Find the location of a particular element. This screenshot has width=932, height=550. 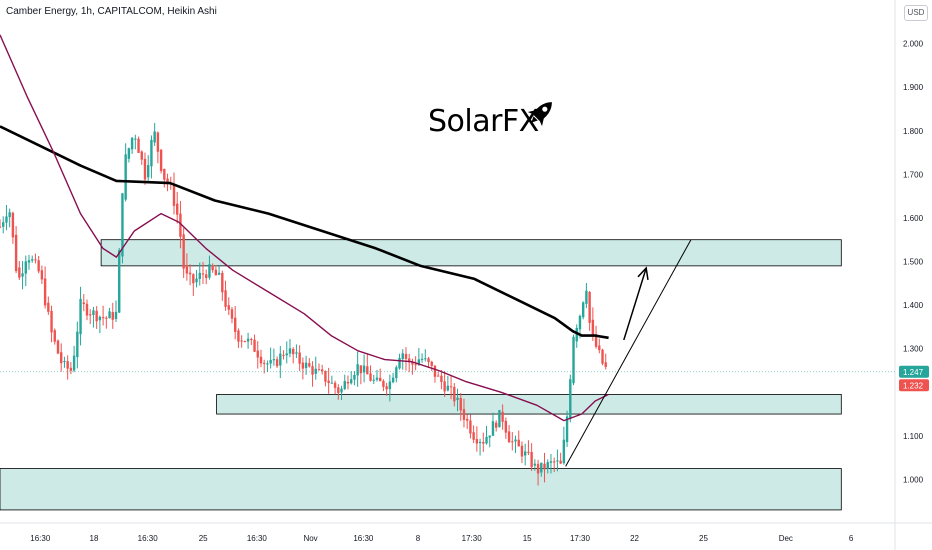

y-tick-label: 1.000 is located at coordinates (913, 479).